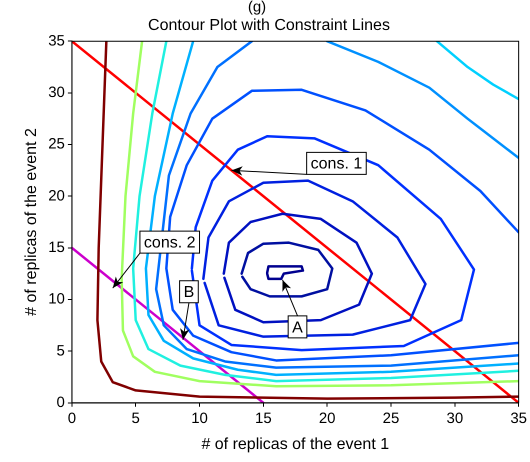  What do you see at coordinates (263, 418) in the screenshot?
I see `x-tick-label: 15` at bounding box center [263, 418].